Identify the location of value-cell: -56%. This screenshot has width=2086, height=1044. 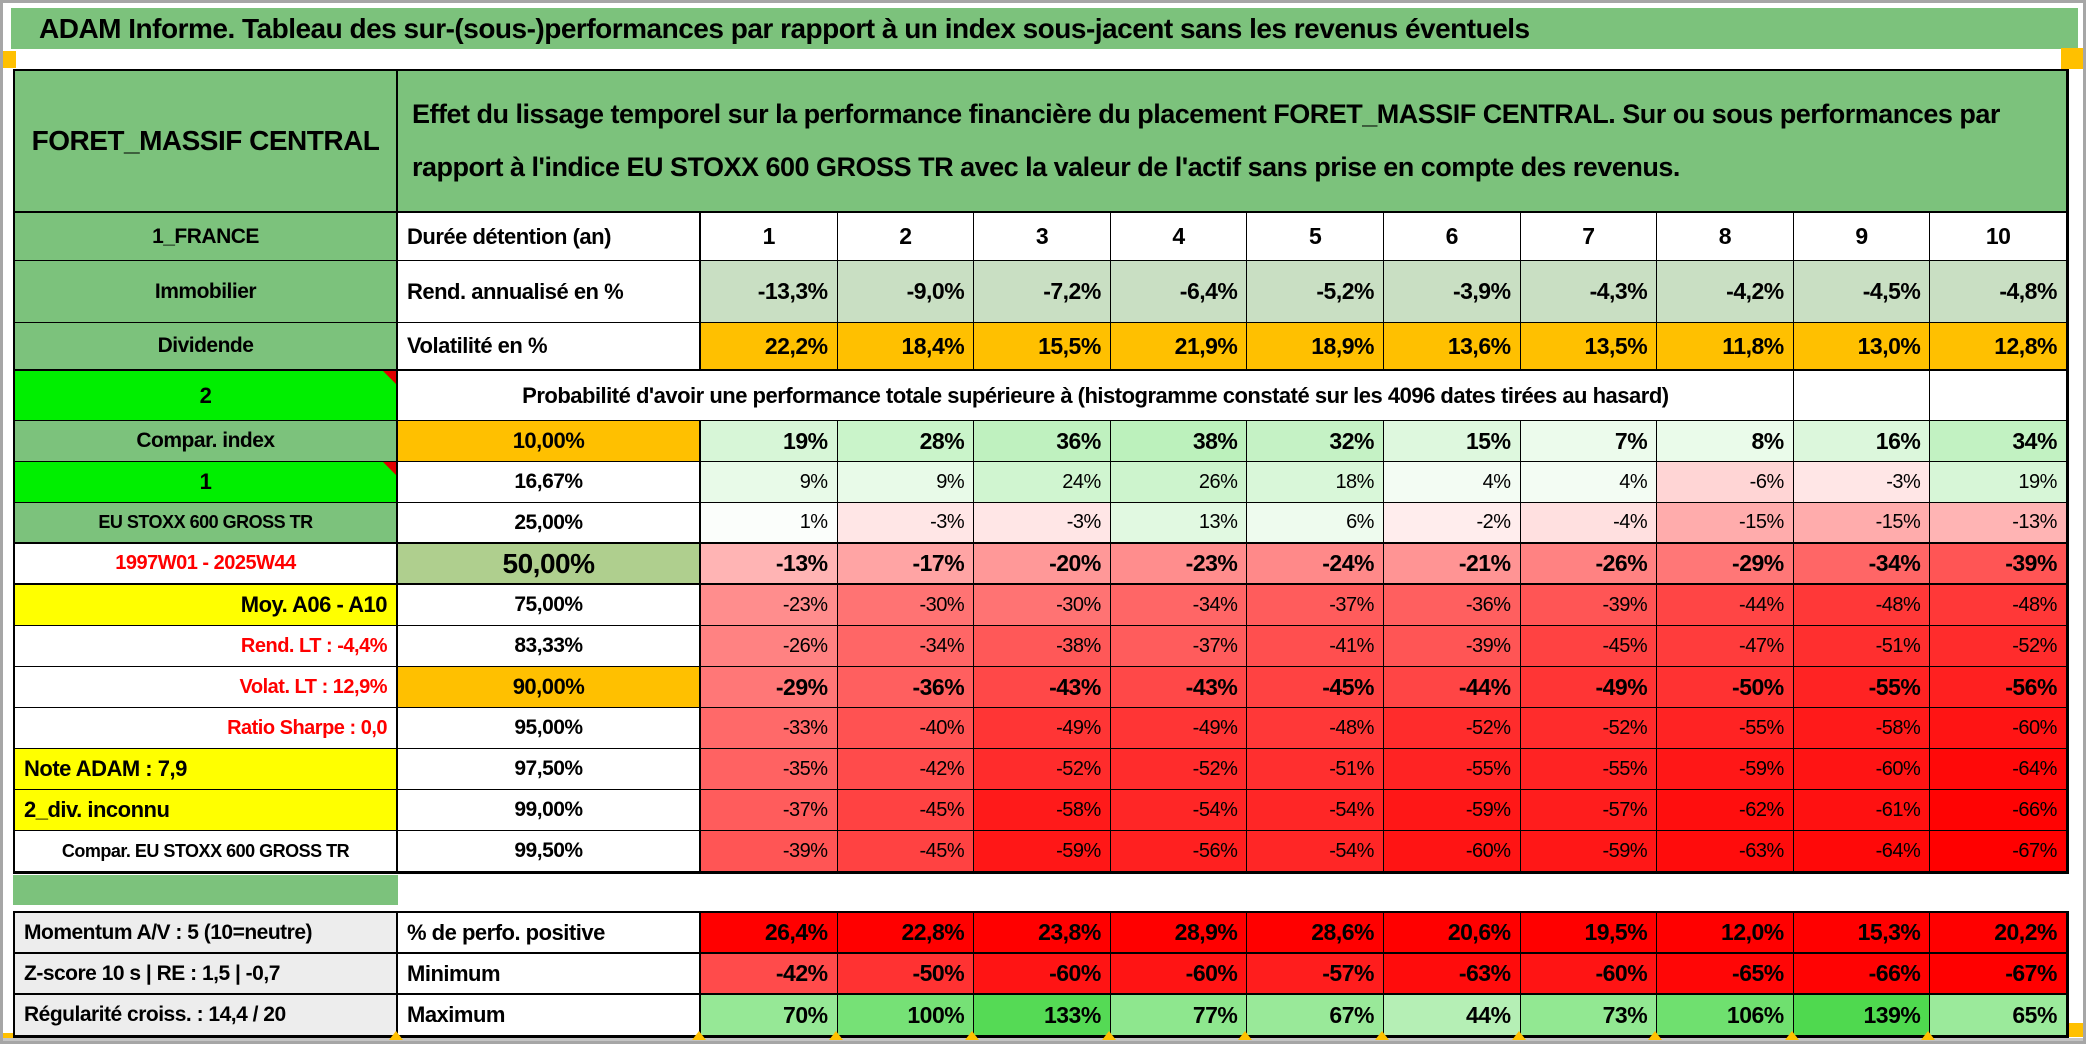
(1179, 851).